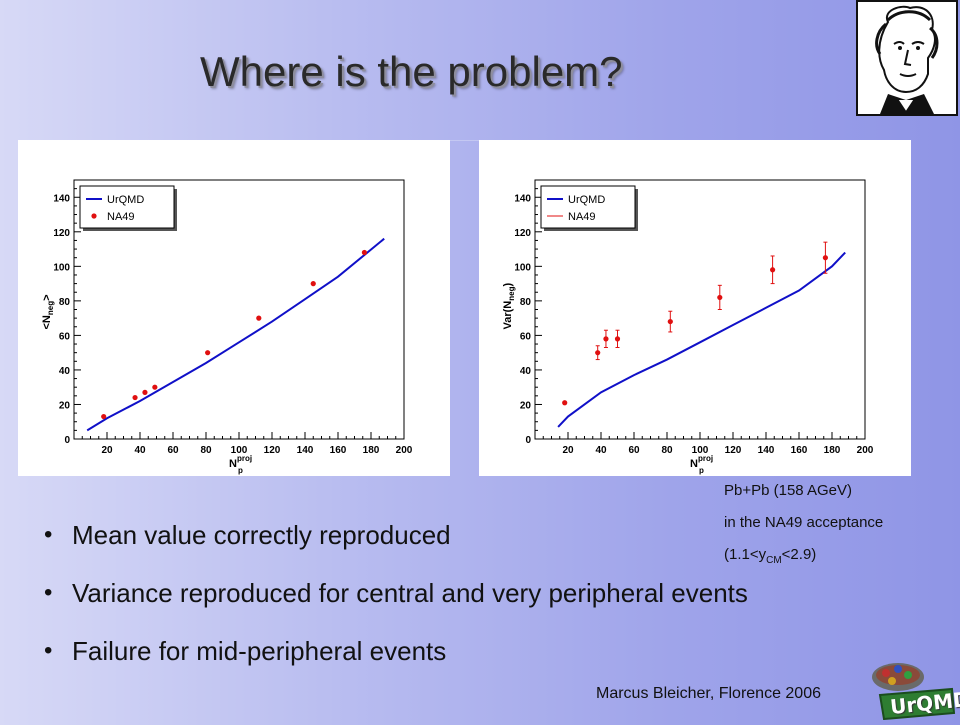 The image size is (960, 725). Describe the element at coordinates (94, 216) in the screenshot. I see `legend-na49-swatch` at that location.